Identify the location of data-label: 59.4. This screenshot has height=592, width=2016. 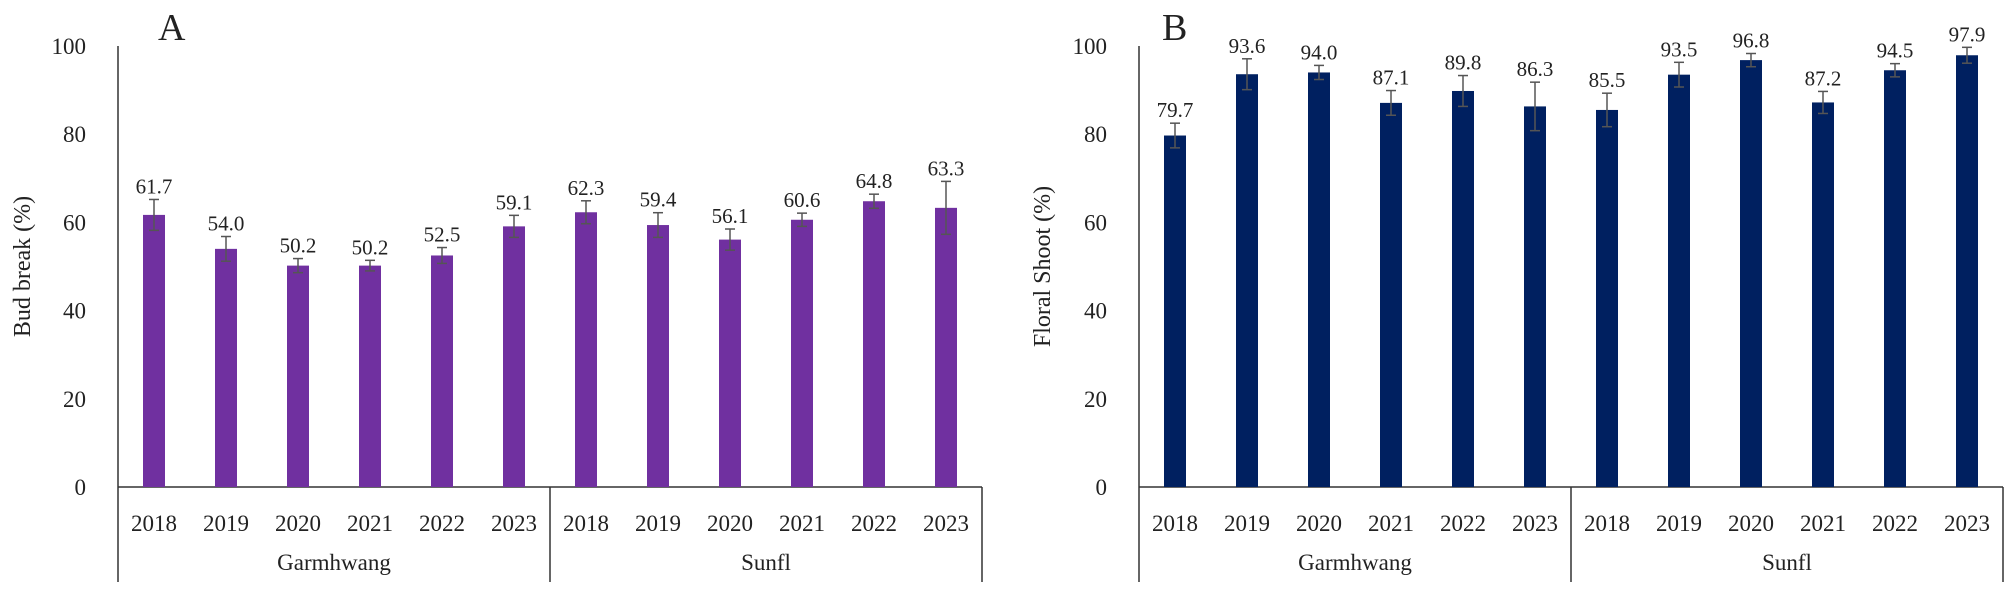
(658, 200).